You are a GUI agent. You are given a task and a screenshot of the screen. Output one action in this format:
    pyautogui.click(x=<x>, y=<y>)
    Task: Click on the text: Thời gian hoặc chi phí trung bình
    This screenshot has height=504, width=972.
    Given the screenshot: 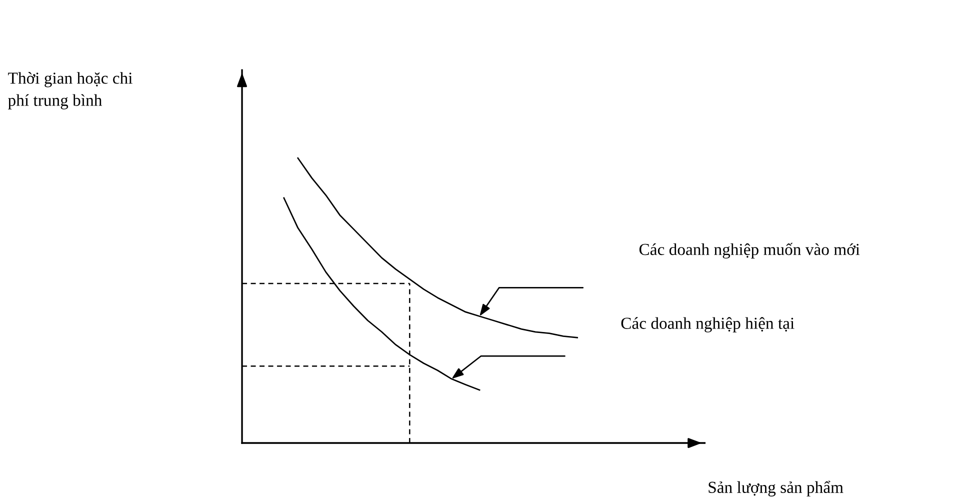 What is the action you would take?
    pyautogui.click(x=70, y=91)
    